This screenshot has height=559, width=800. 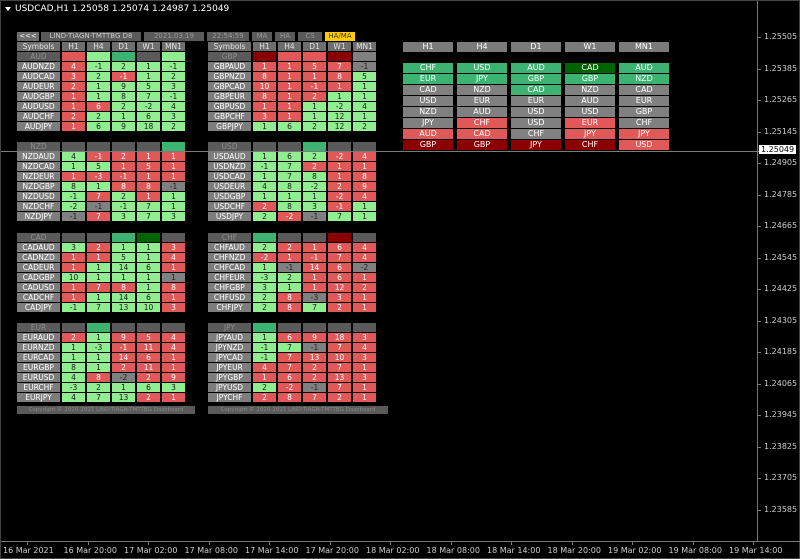 I want to click on ha-ma-button: HA/MA, so click(x=340, y=36).